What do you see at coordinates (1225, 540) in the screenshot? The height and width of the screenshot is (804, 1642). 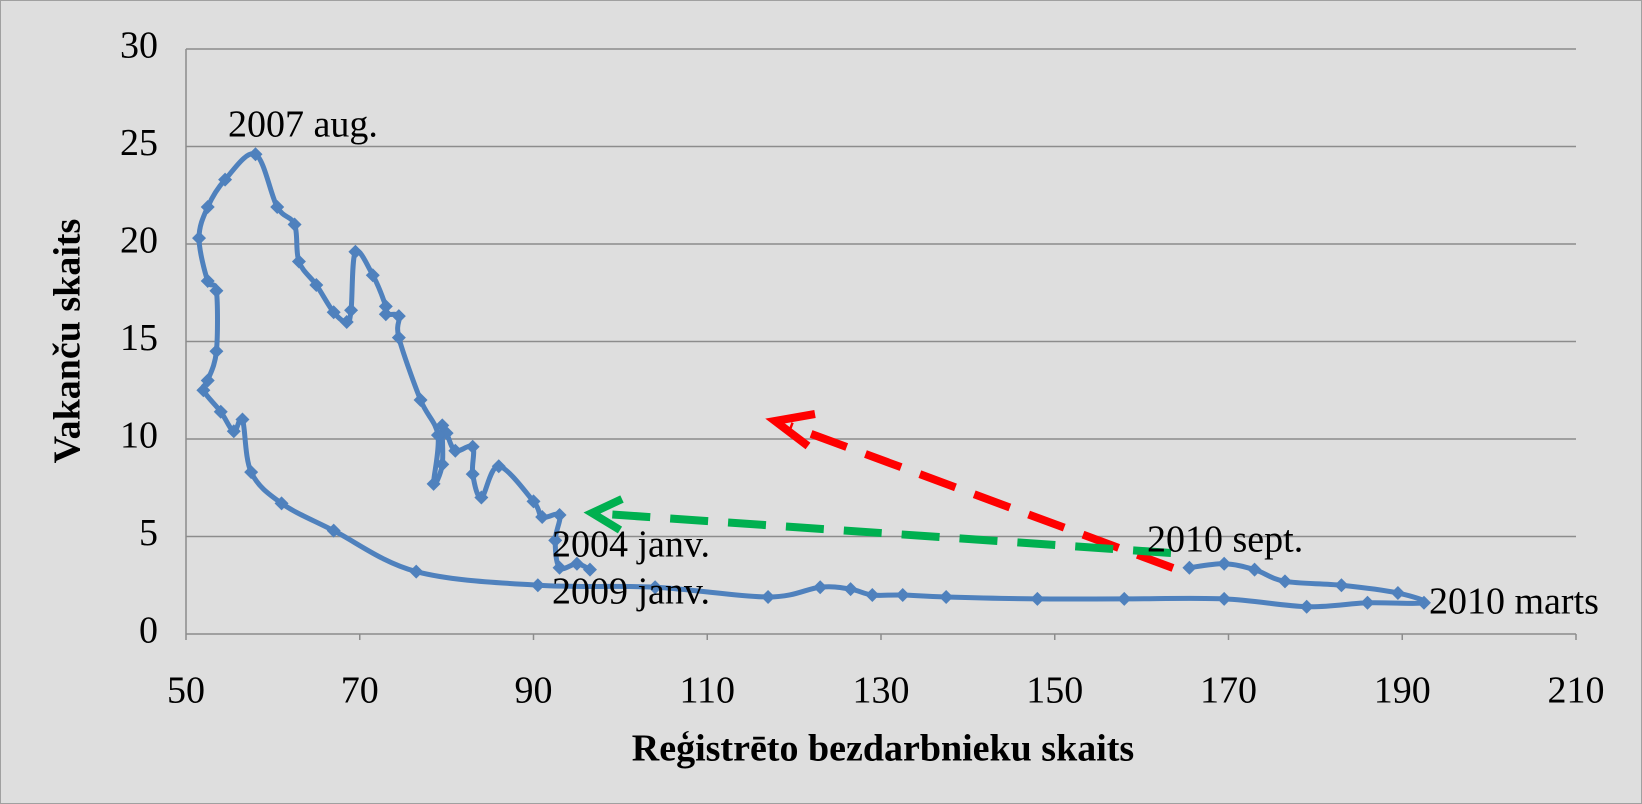 I see `annotation: 2010 sept.` at bounding box center [1225, 540].